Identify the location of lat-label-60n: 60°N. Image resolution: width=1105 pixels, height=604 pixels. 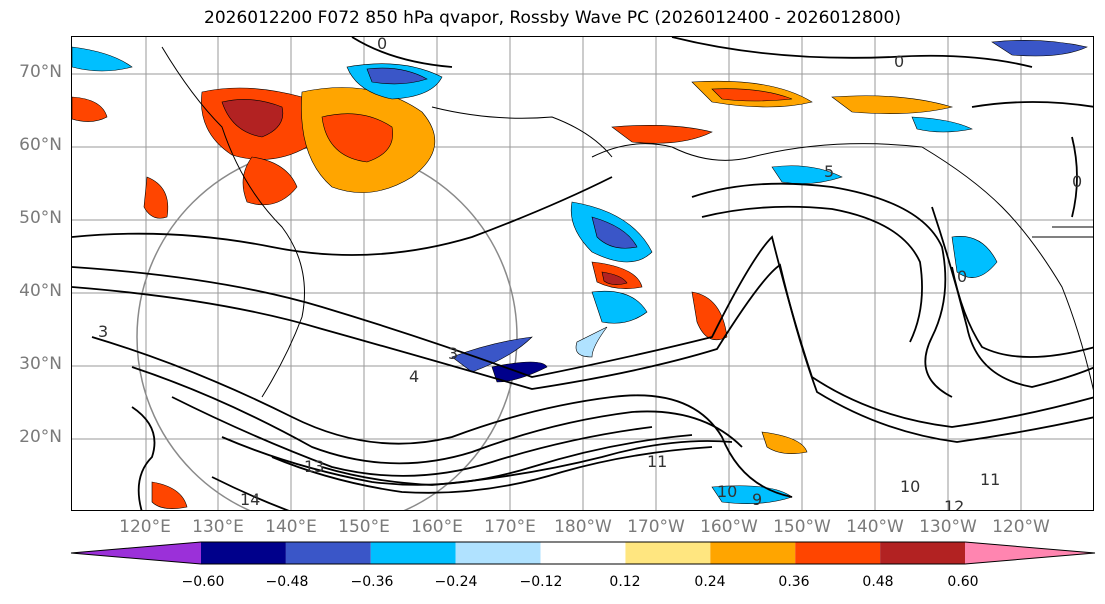
(40, 145).